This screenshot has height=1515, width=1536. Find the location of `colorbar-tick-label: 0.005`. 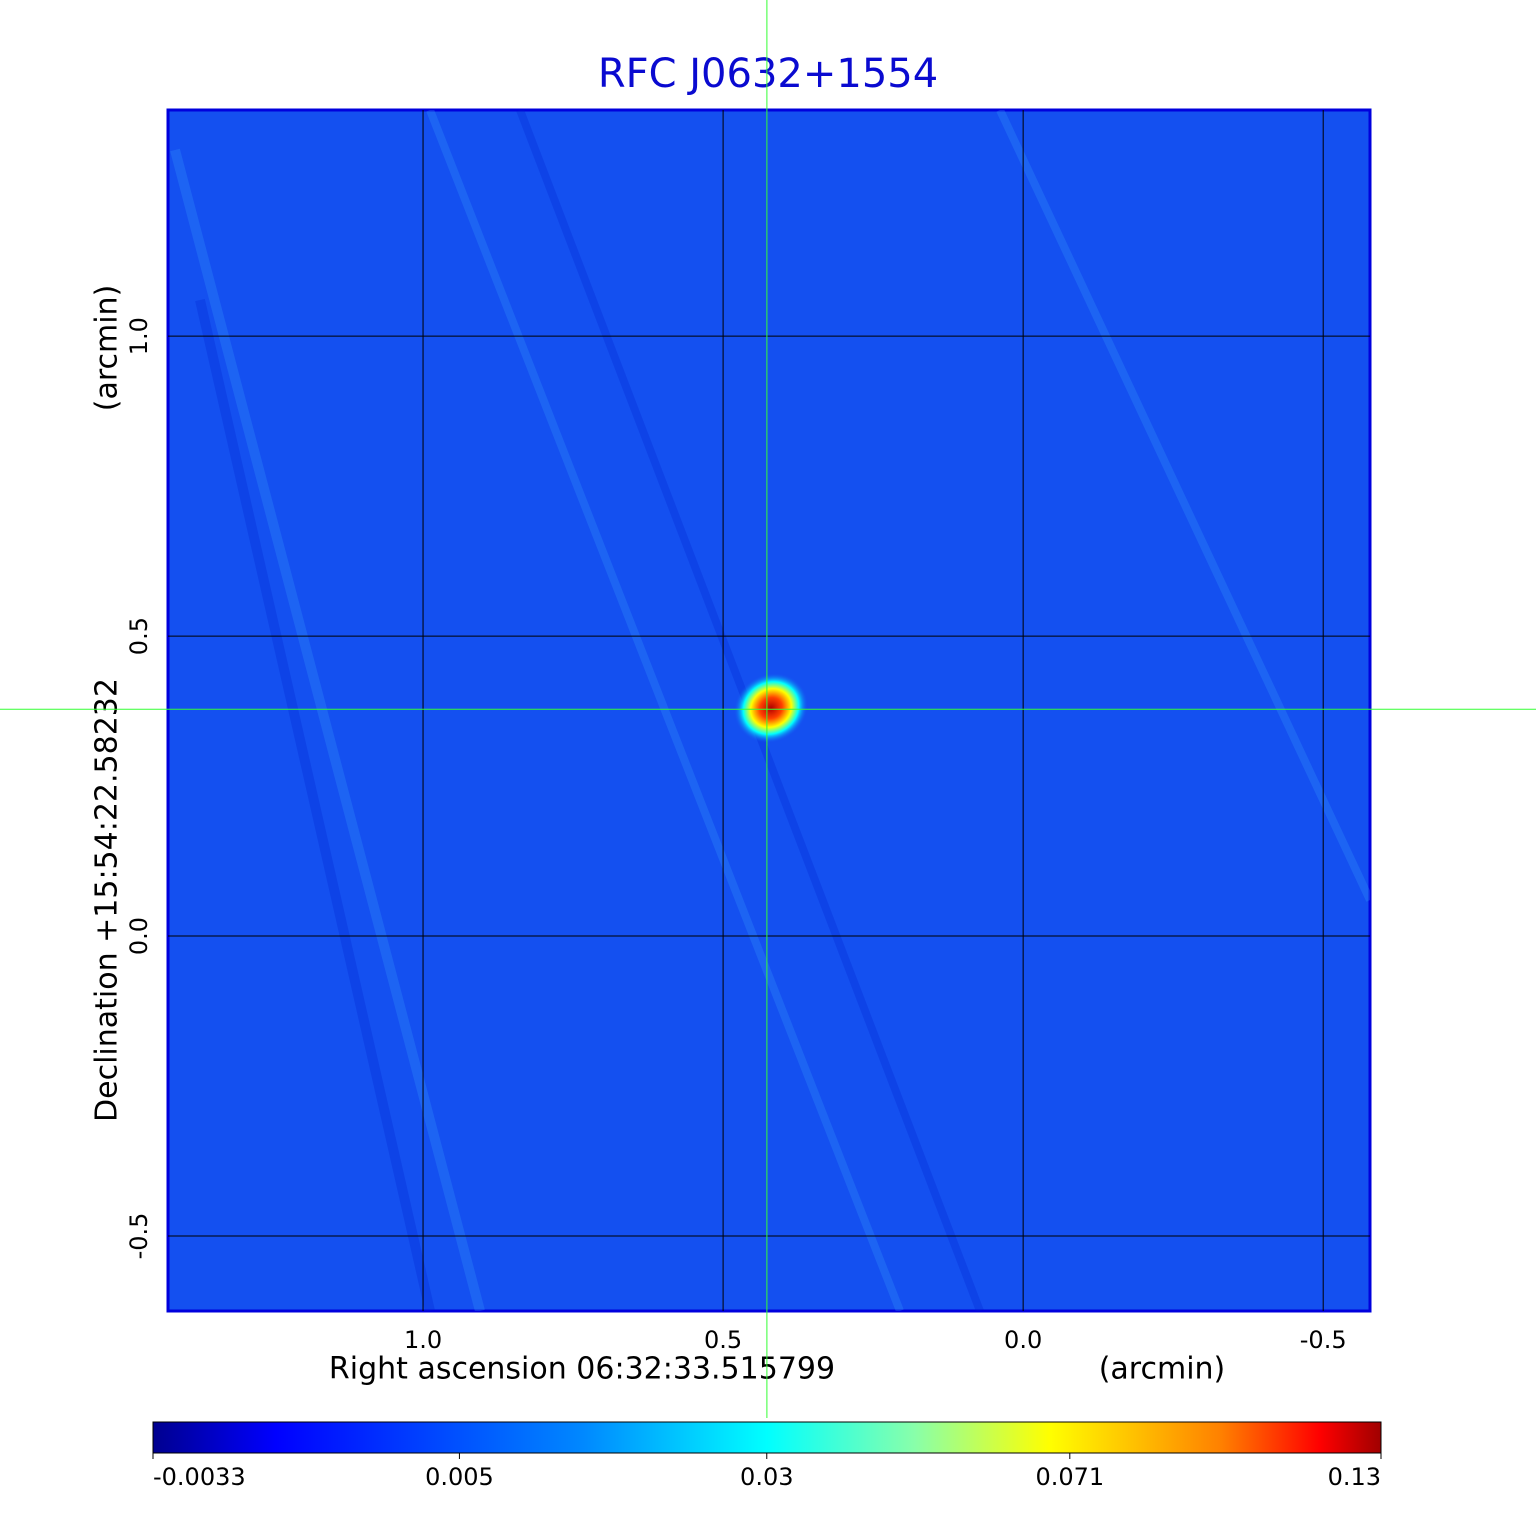

colorbar-tick-label: 0.005 is located at coordinates (459, 1477).